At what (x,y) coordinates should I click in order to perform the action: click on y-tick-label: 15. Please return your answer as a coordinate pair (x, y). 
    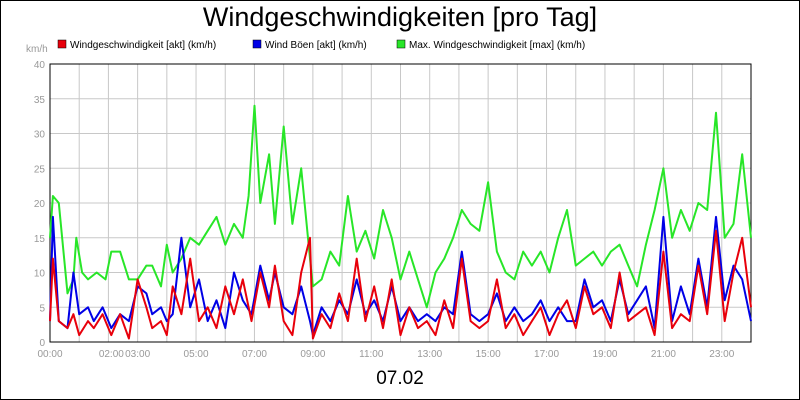
    Looking at the image, I should click on (40, 239).